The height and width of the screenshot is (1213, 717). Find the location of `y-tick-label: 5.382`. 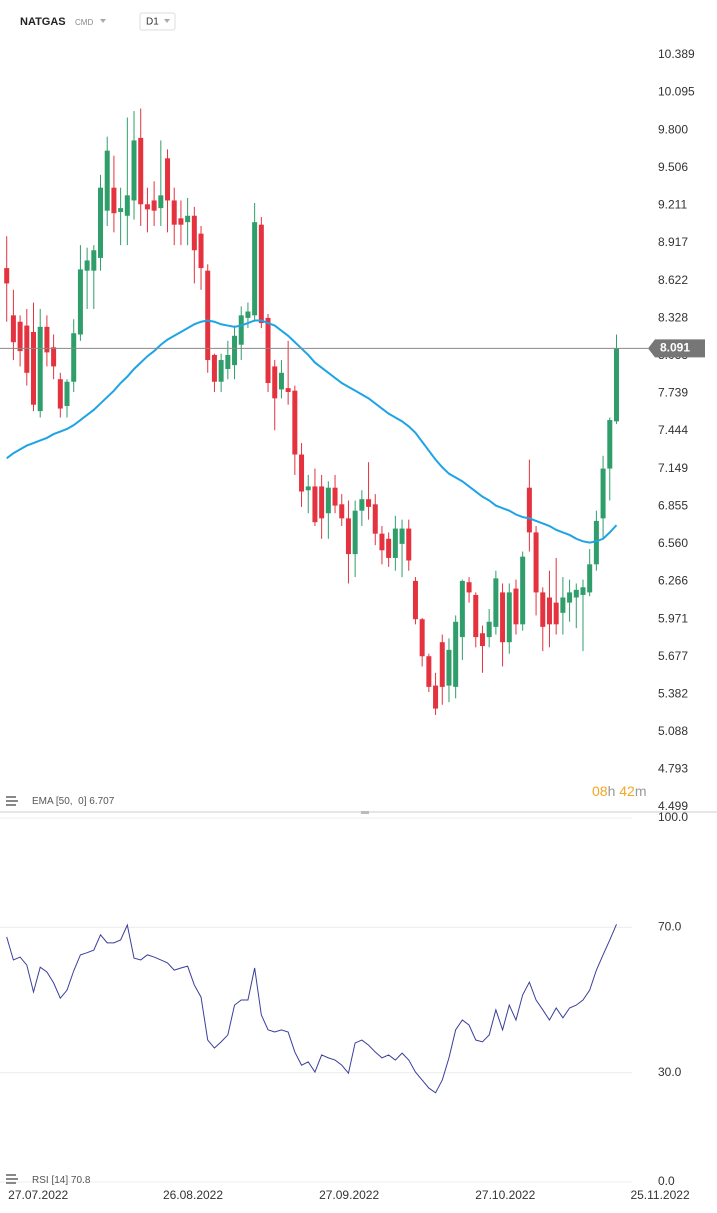

y-tick-label: 5.382 is located at coordinates (673, 693).